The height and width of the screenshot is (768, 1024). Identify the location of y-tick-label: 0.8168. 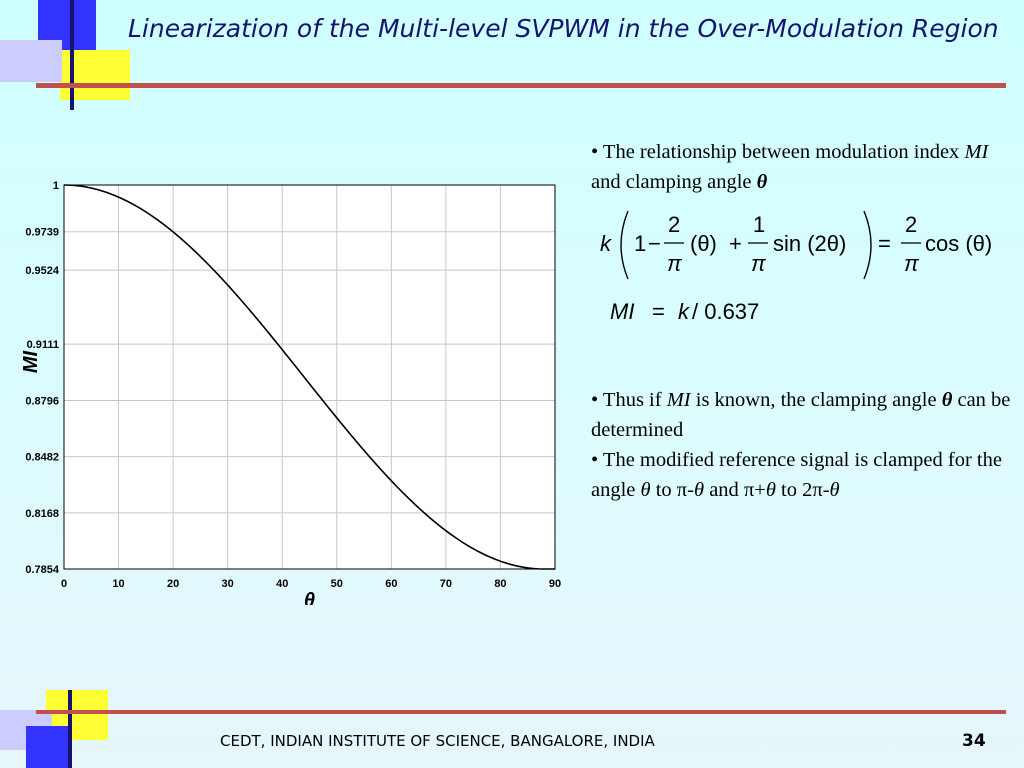
(42, 514).